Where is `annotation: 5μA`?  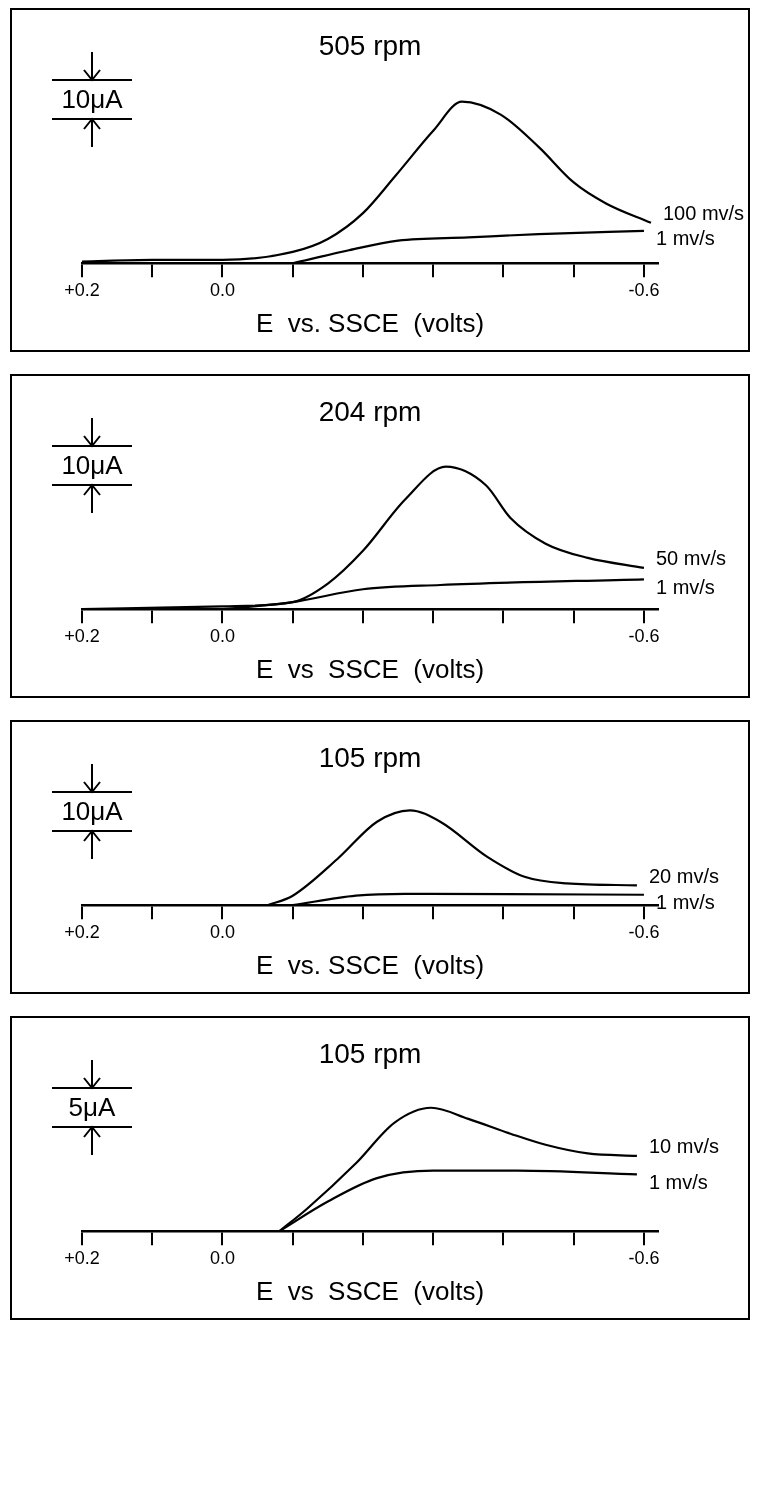 annotation: 5μA is located at coordinates (92, 1107).